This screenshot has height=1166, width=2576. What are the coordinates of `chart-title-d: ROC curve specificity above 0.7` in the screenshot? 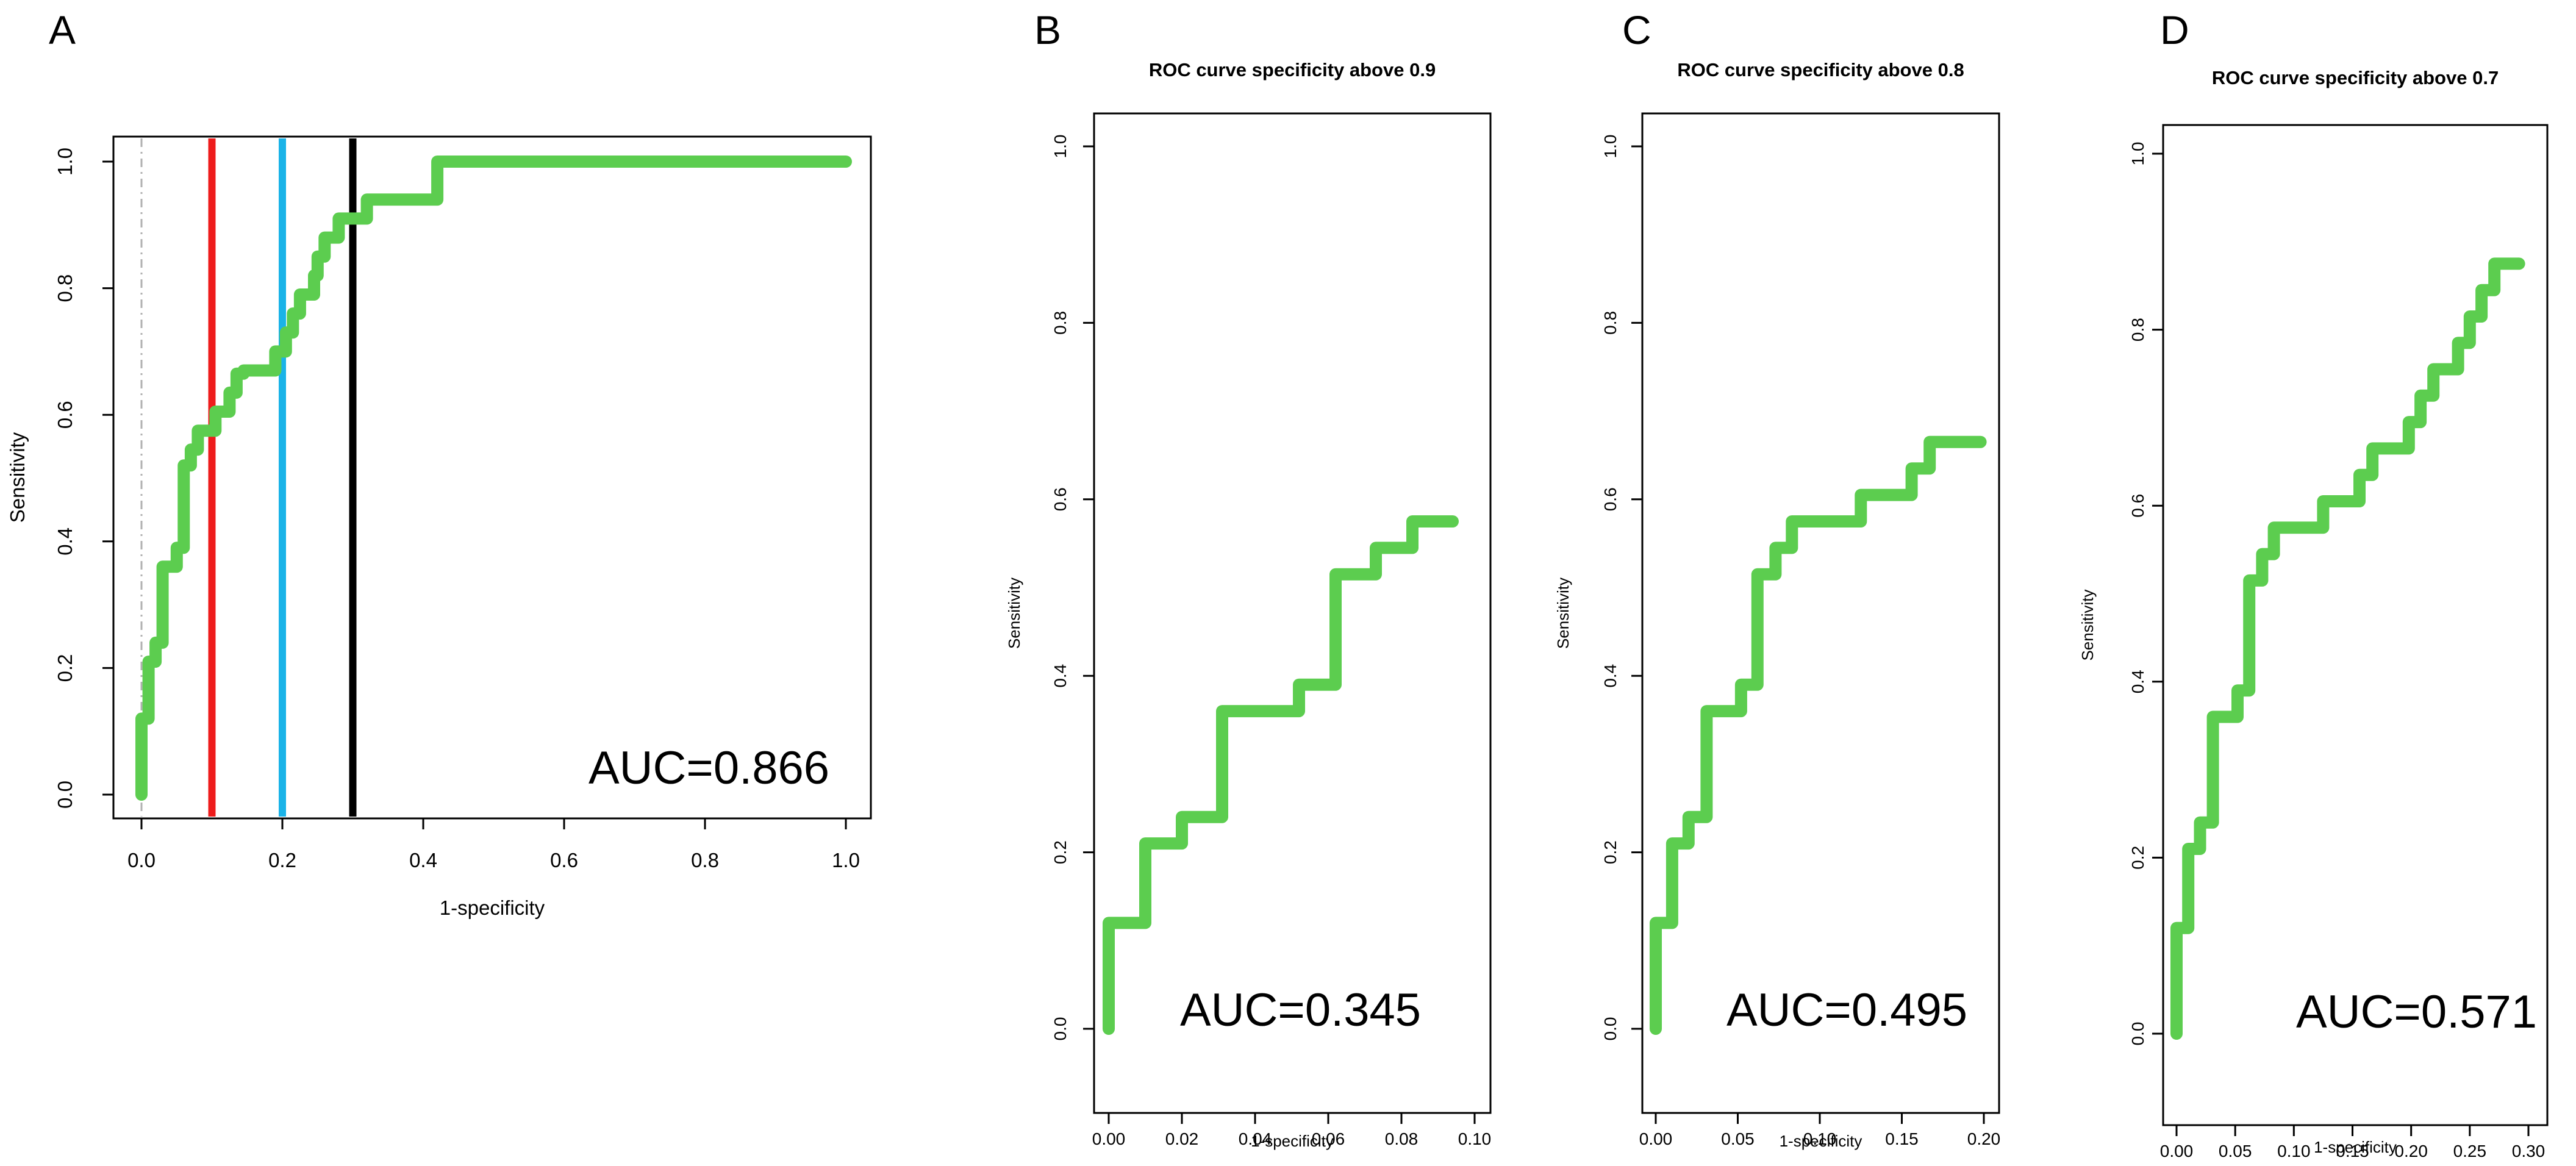 It's located at (2355, 77).